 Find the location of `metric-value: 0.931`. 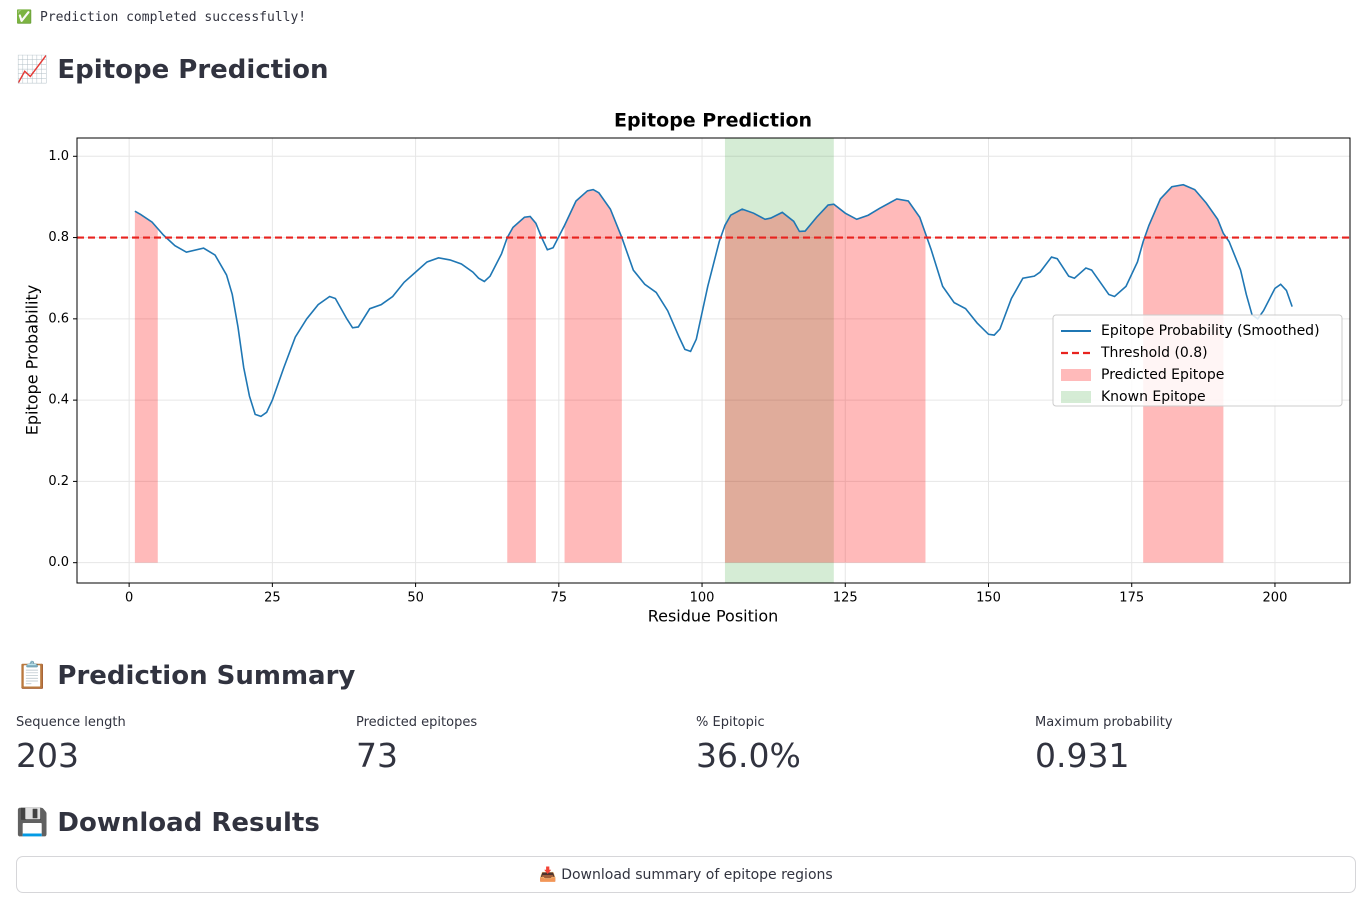

metric-value: 0.931 is located at coordinates (1082, 755).